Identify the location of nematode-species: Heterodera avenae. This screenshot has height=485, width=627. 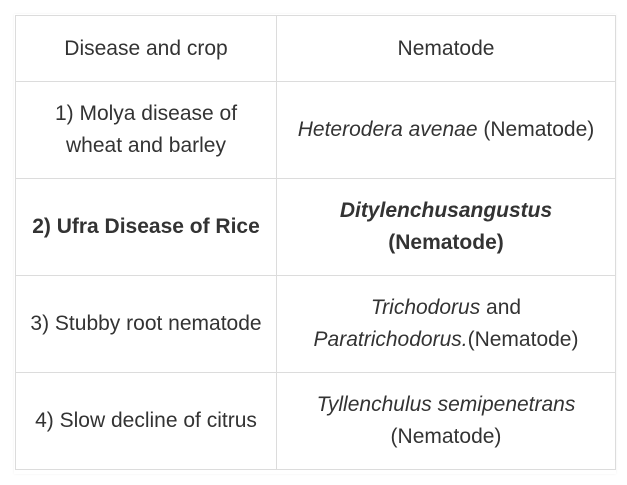
(387, 129).